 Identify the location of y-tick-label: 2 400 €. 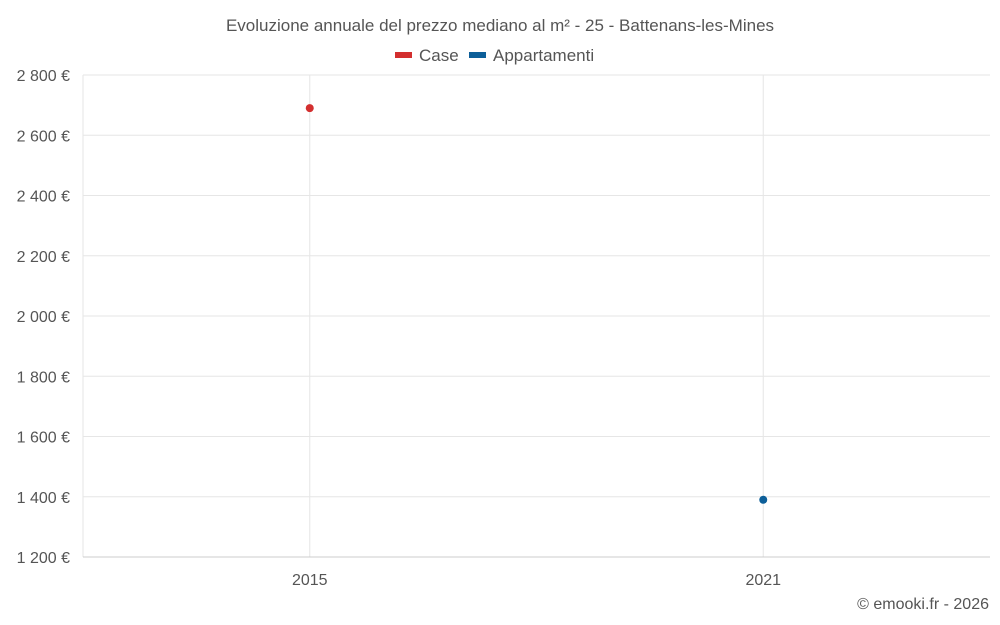
(43, 197).